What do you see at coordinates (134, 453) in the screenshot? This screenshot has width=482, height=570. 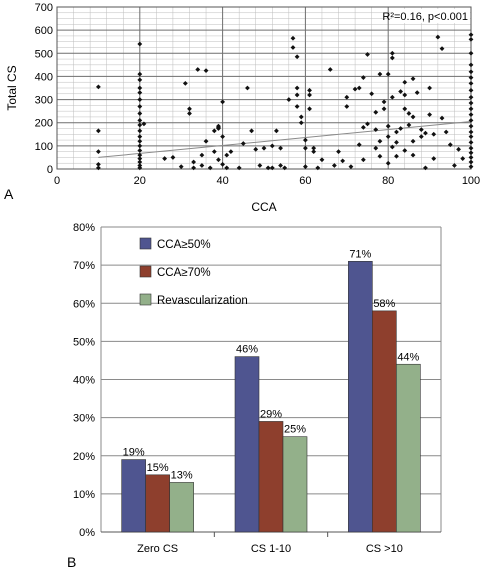 I see `bar-data-label: 19%` at bounding box center [134, 453].